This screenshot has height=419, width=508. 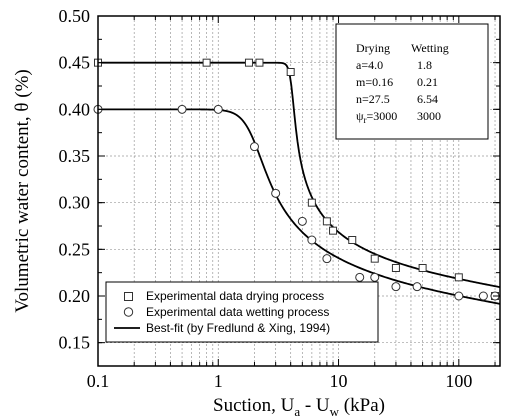 What do you see at coordinates (75, 343) in the screenshot?
I see `y-tick-label: 0.15` at bounding box center [75, 343].